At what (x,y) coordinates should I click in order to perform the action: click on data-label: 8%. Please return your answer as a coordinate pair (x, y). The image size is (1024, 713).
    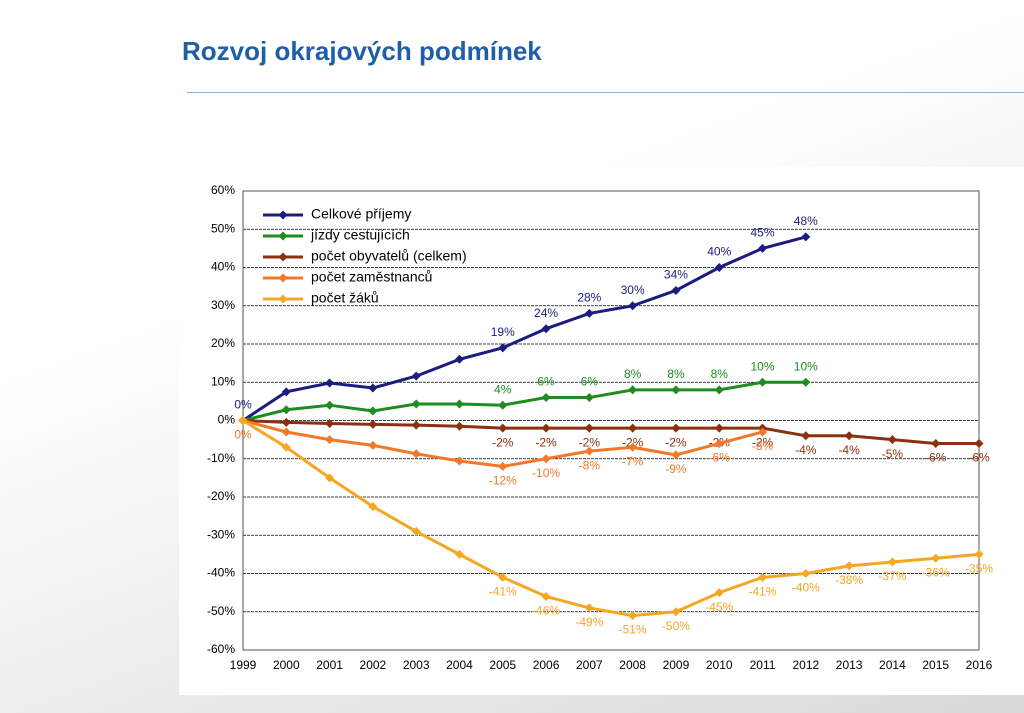
    Looking at the image, I should click on (720, 374).